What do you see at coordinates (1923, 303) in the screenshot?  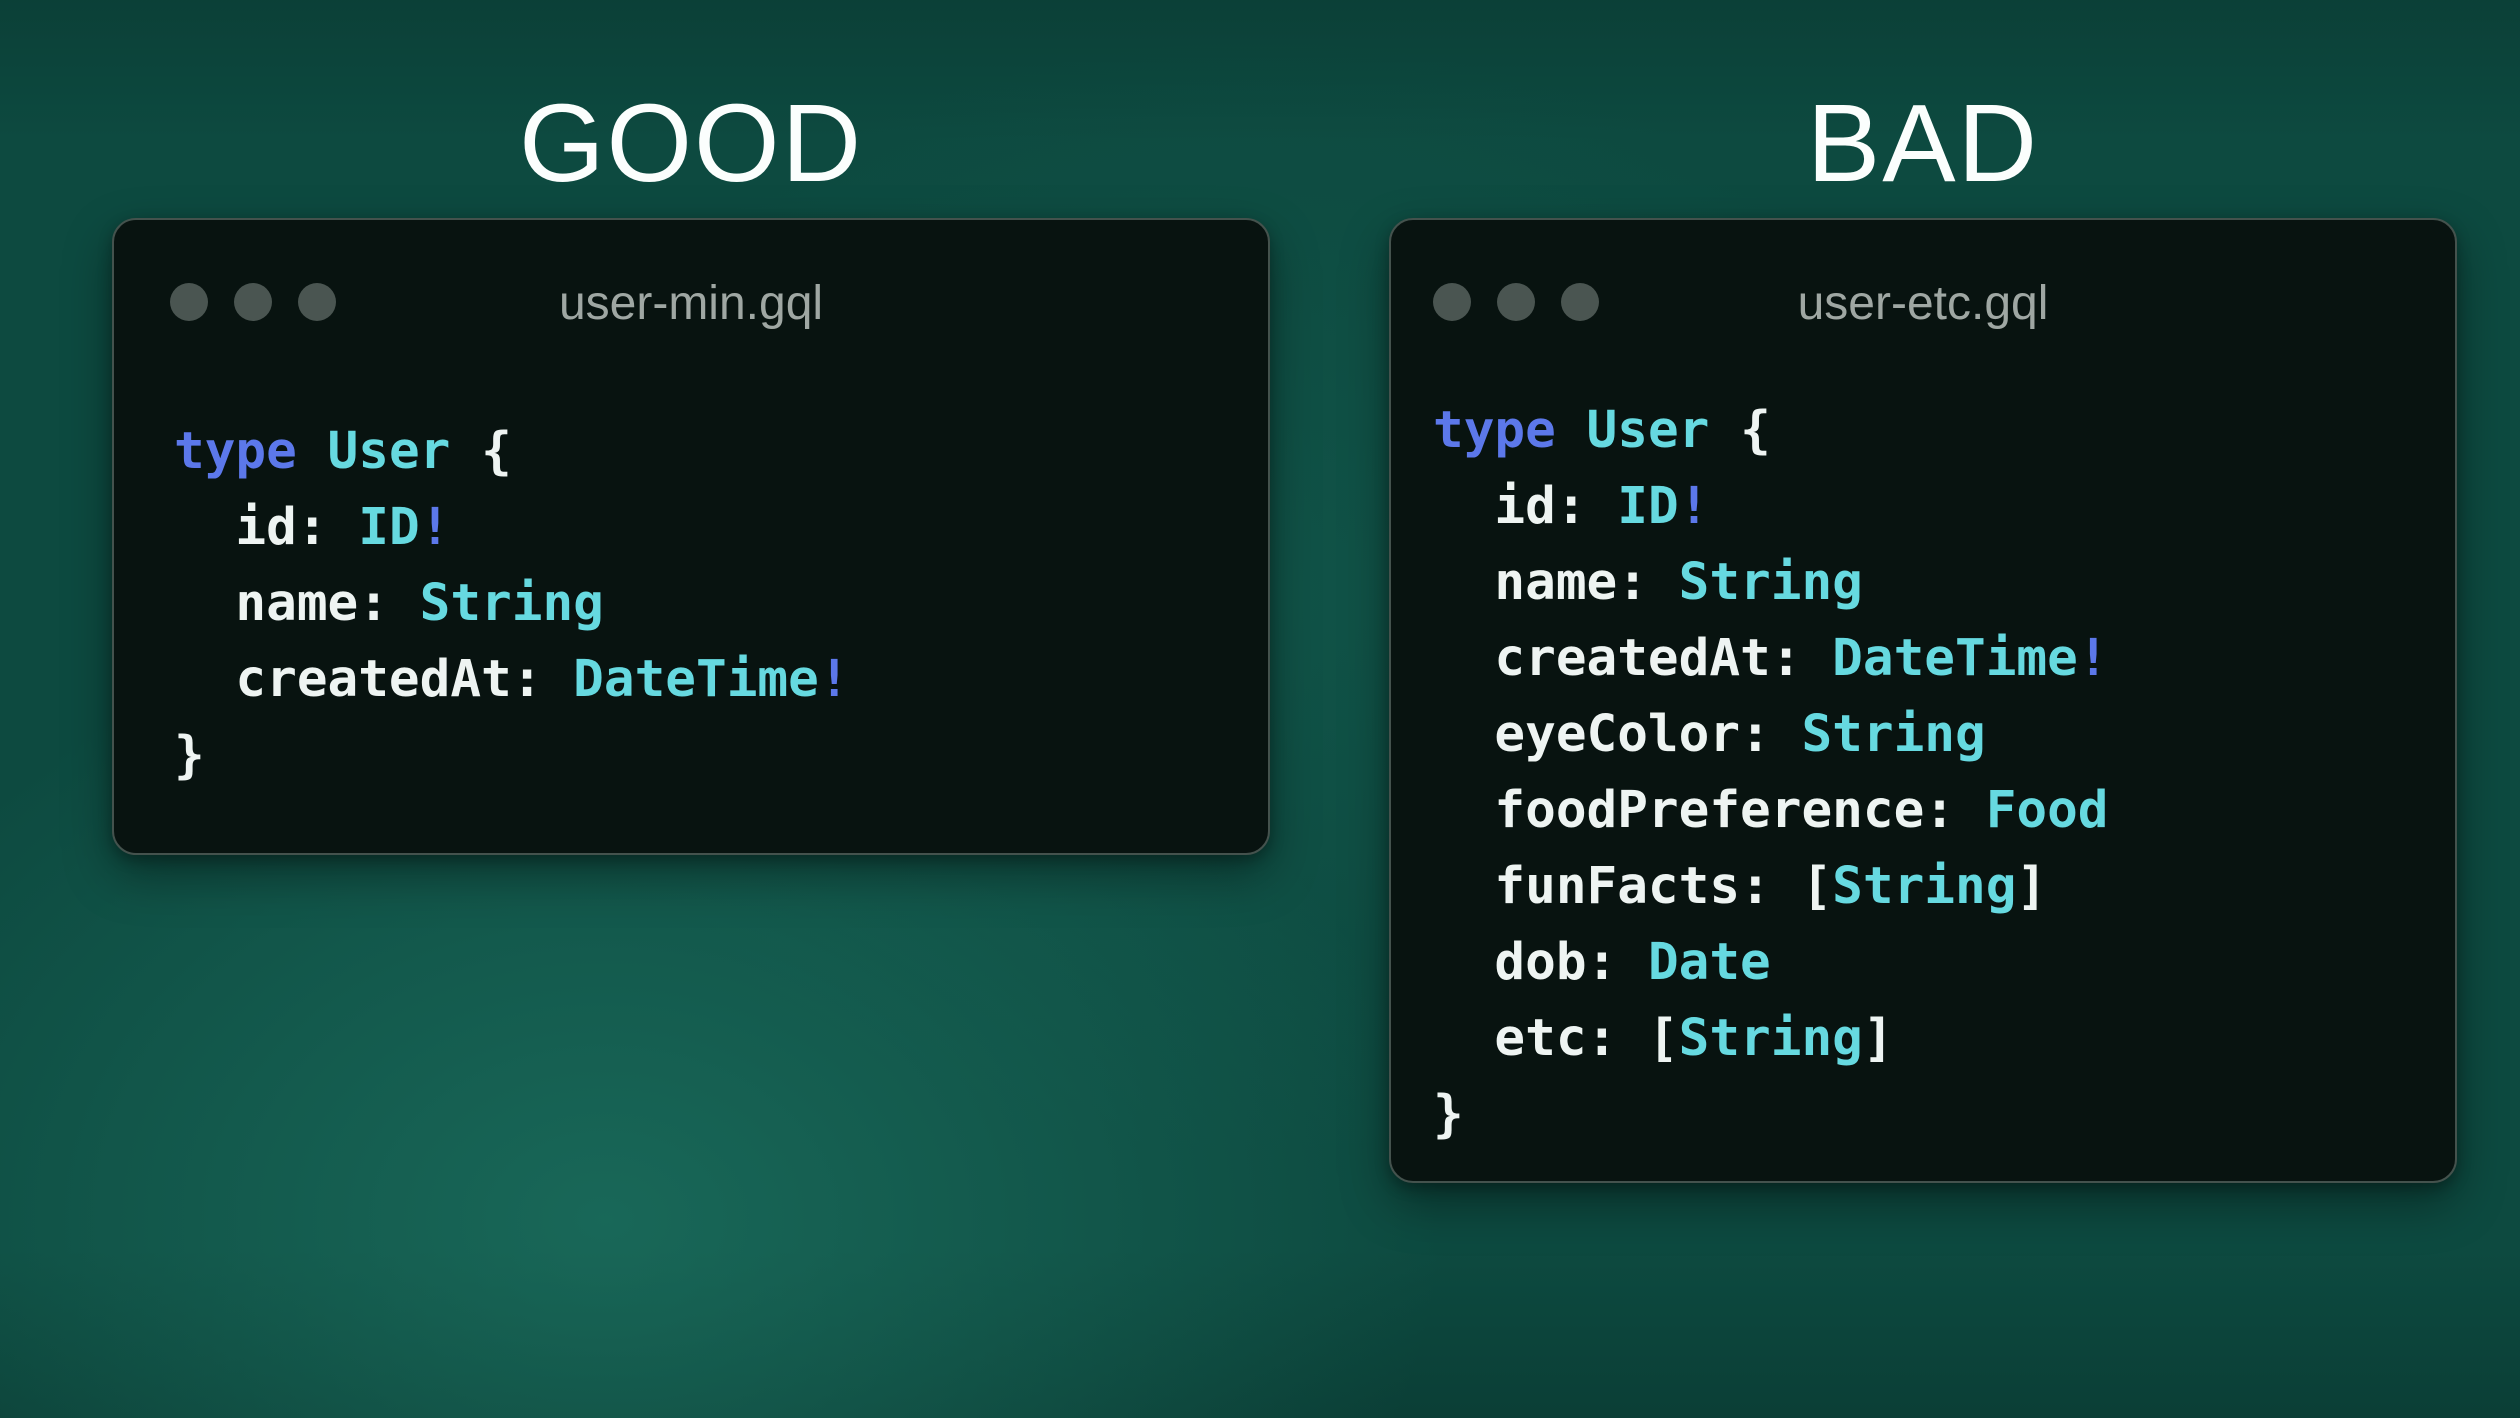 I see `window-title-filename: user-etc.gql` at bounding box center [1923, 303].